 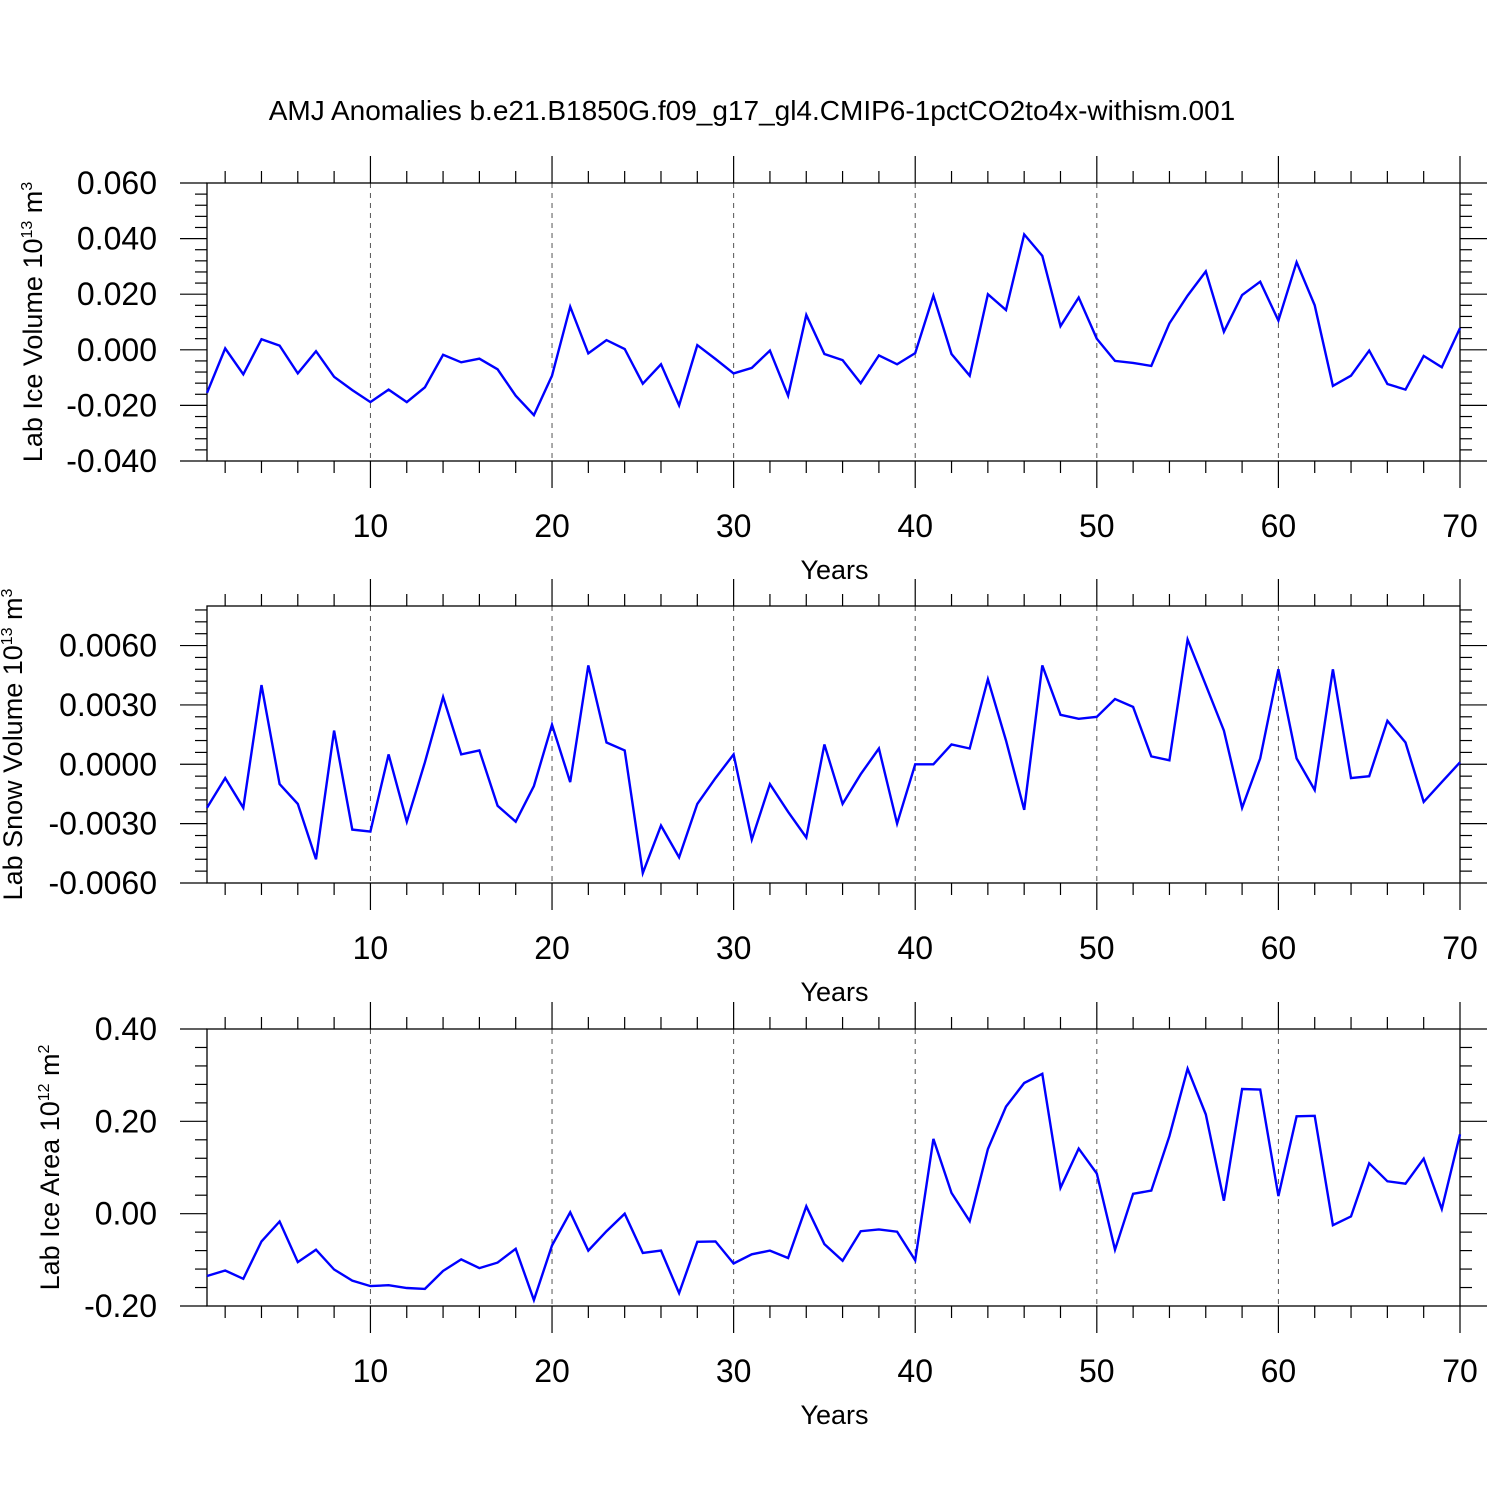 What do you see at coordinates (117, 183) in the screenshot?
I see `y-tick-label: 0.060` at bounding box center [117, 183].